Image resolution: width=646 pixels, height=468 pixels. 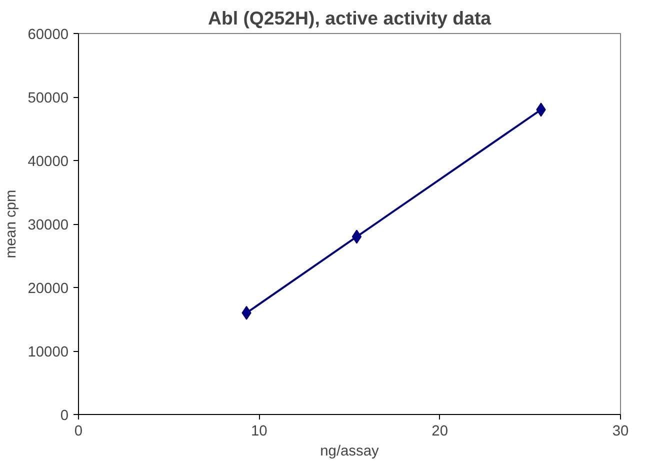 I want to click on y-tick-label: 20000, so click(x=48, y=289).